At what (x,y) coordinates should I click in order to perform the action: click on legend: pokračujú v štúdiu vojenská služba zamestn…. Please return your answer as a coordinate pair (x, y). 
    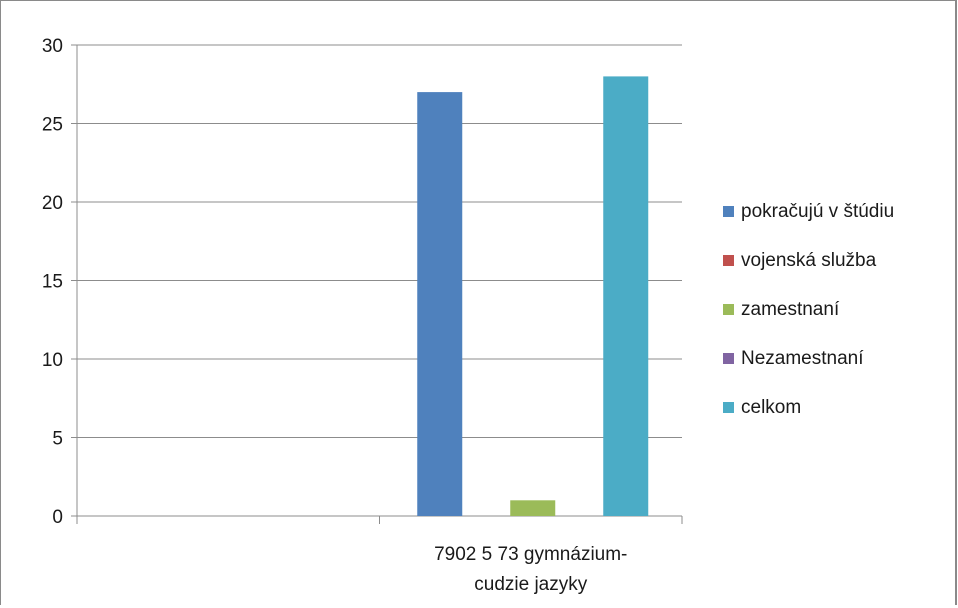
    Looking at the image, I should click on (808, 309).